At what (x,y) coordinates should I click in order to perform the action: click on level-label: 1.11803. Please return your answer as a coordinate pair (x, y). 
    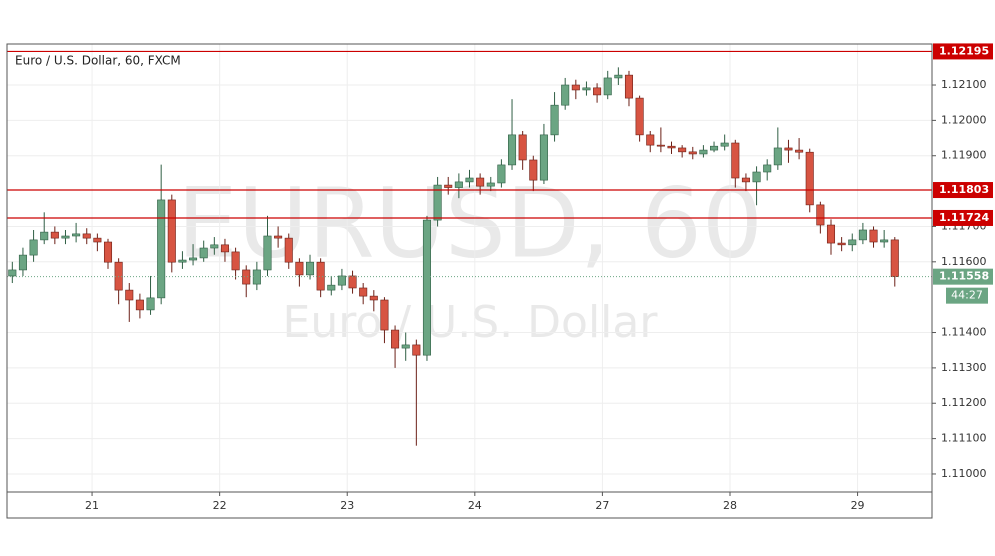
    Looking at the image, I should click on (964, 189).